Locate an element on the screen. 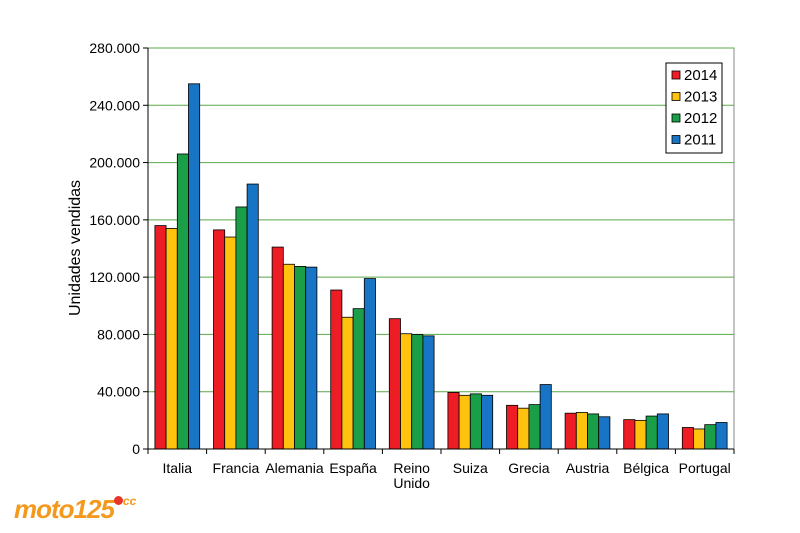 This screenshot has width=800, height=533. x-tick-label: Alemania is located at coordinates (294, 468).